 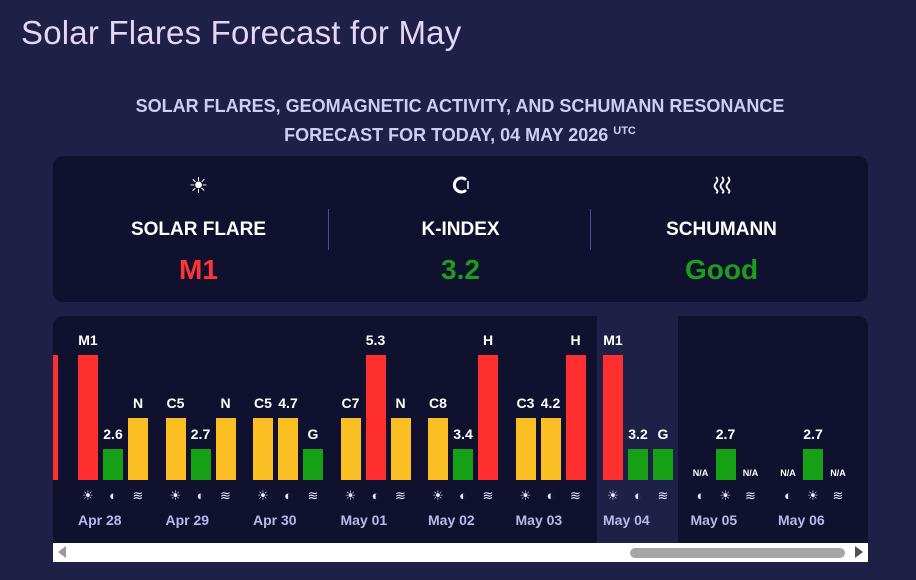 What do you see at coordinates (275, 520) in the screenshot?
I see `day-label: Apr 30` at bounding box center [275, 520].